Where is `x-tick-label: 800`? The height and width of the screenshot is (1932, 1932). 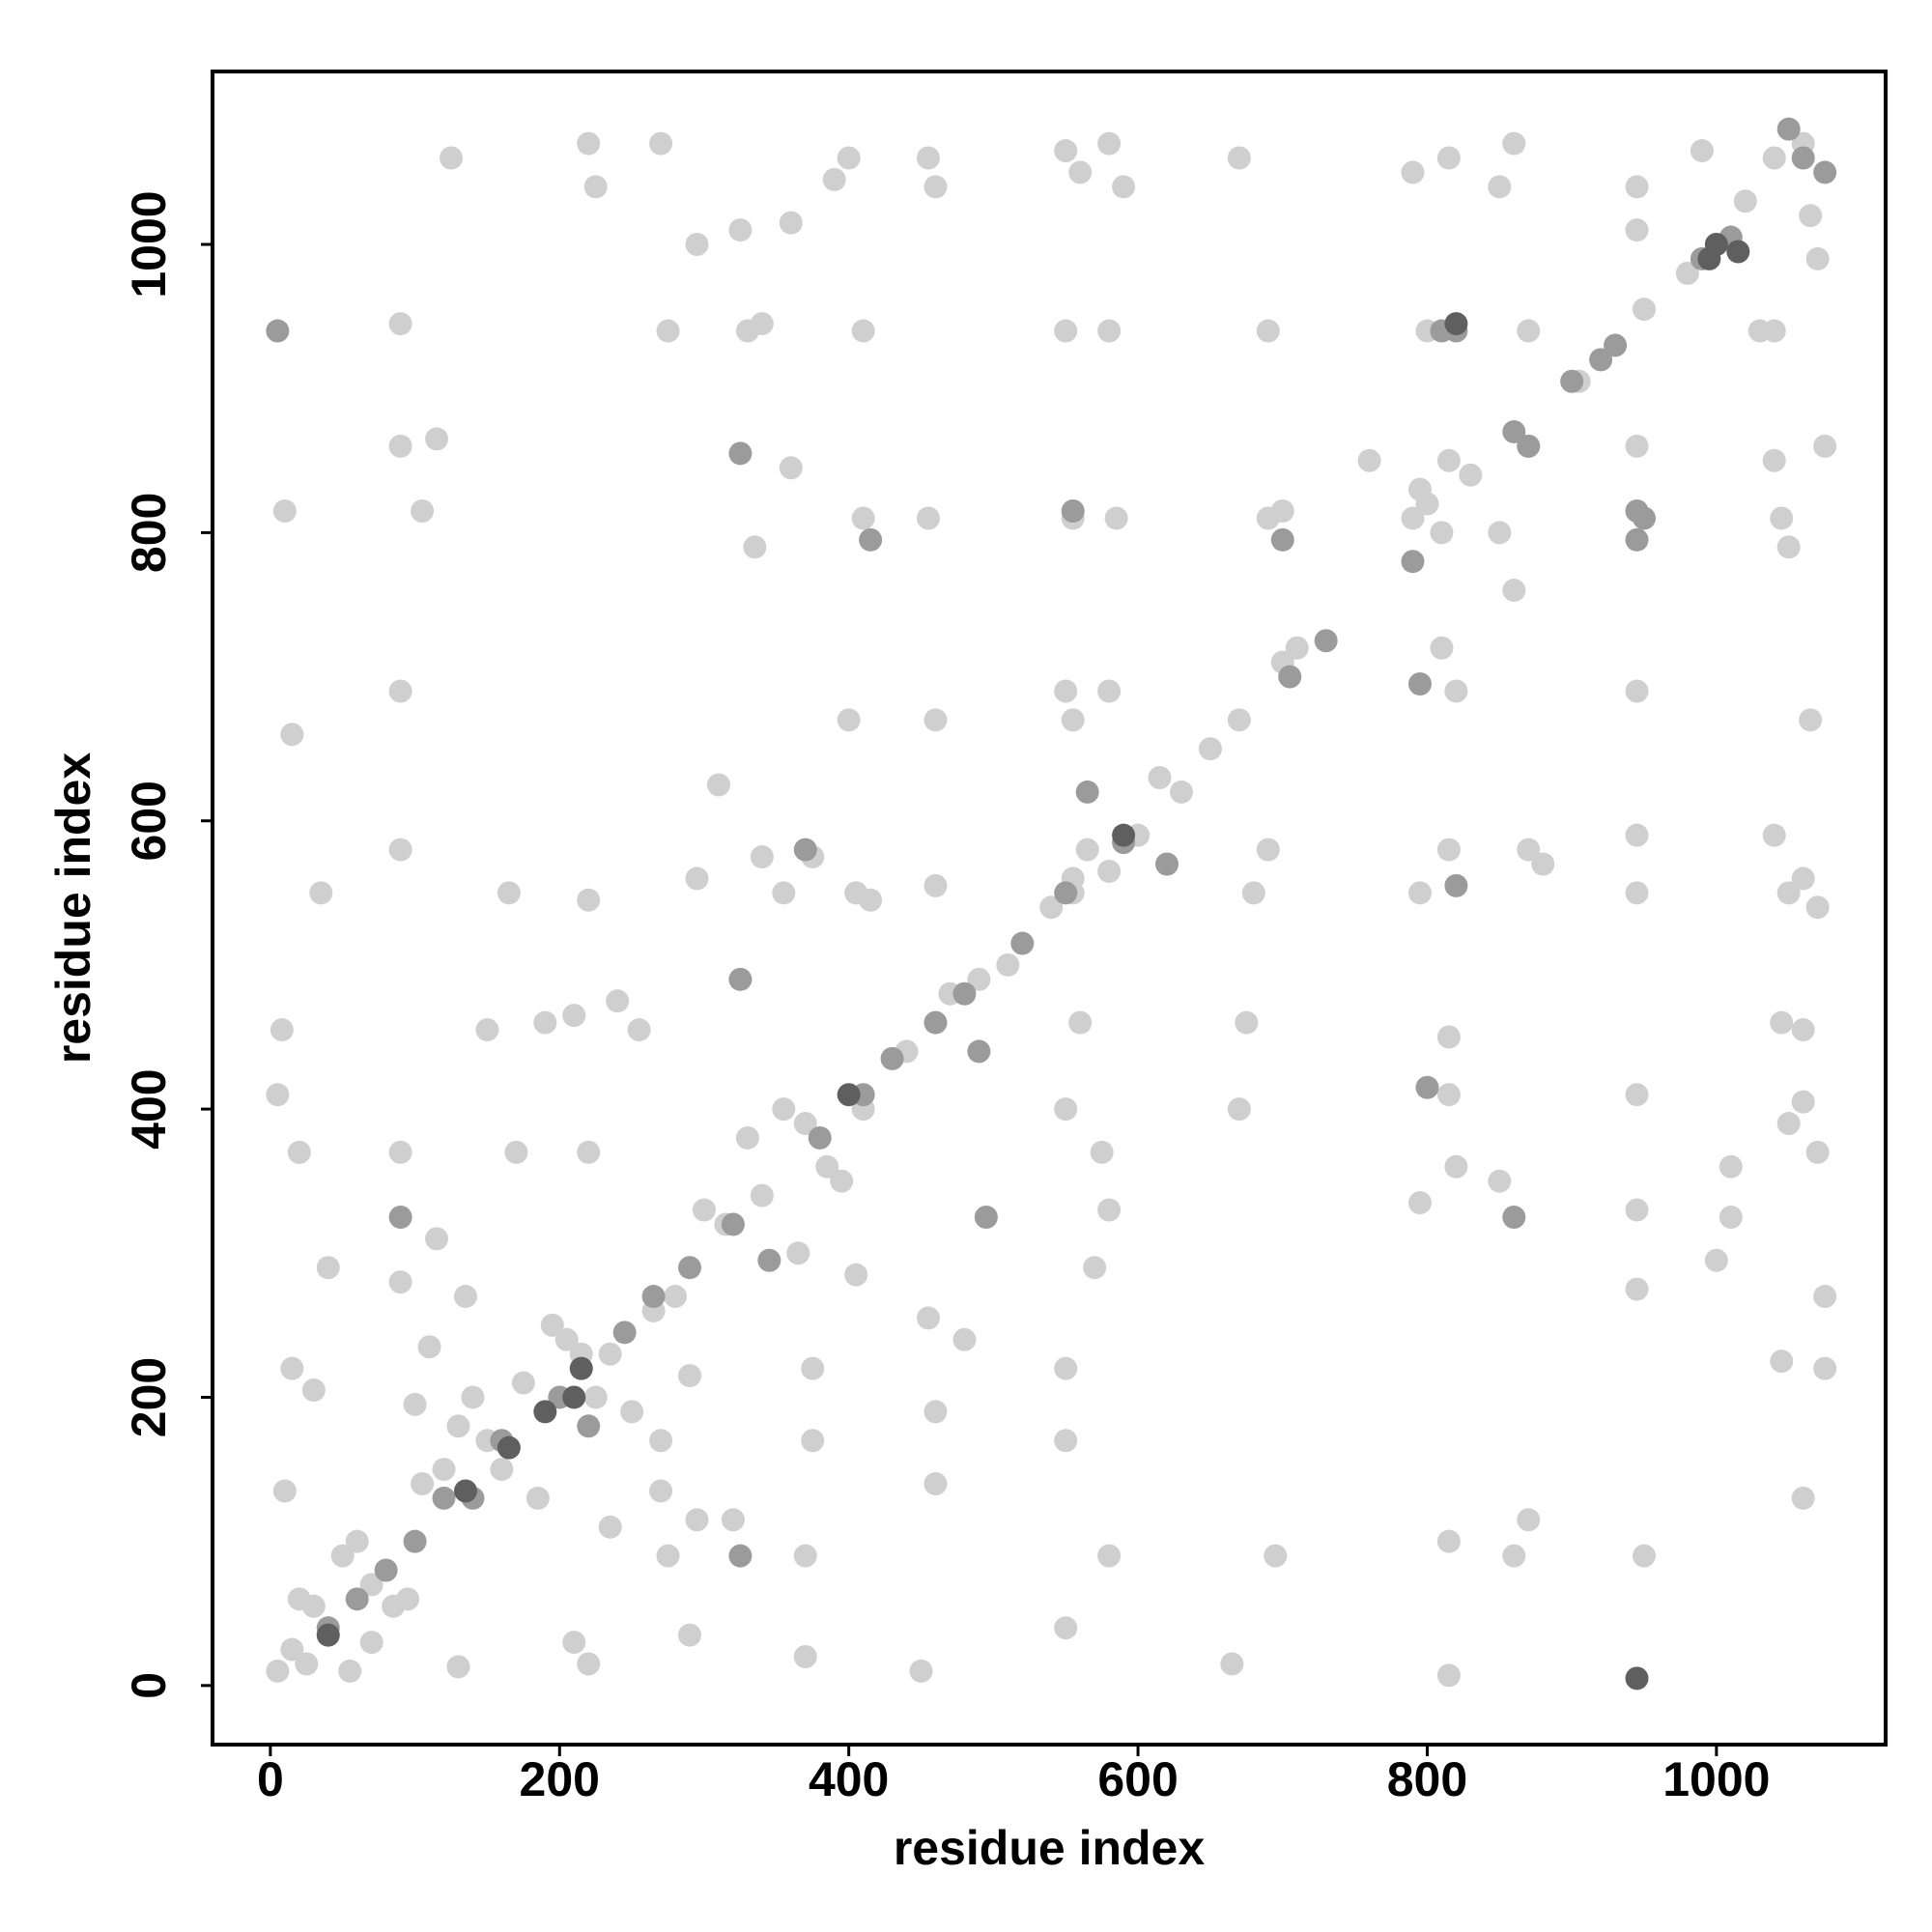 x-tick-label: 800 is located at coordinates (1427, 1779).